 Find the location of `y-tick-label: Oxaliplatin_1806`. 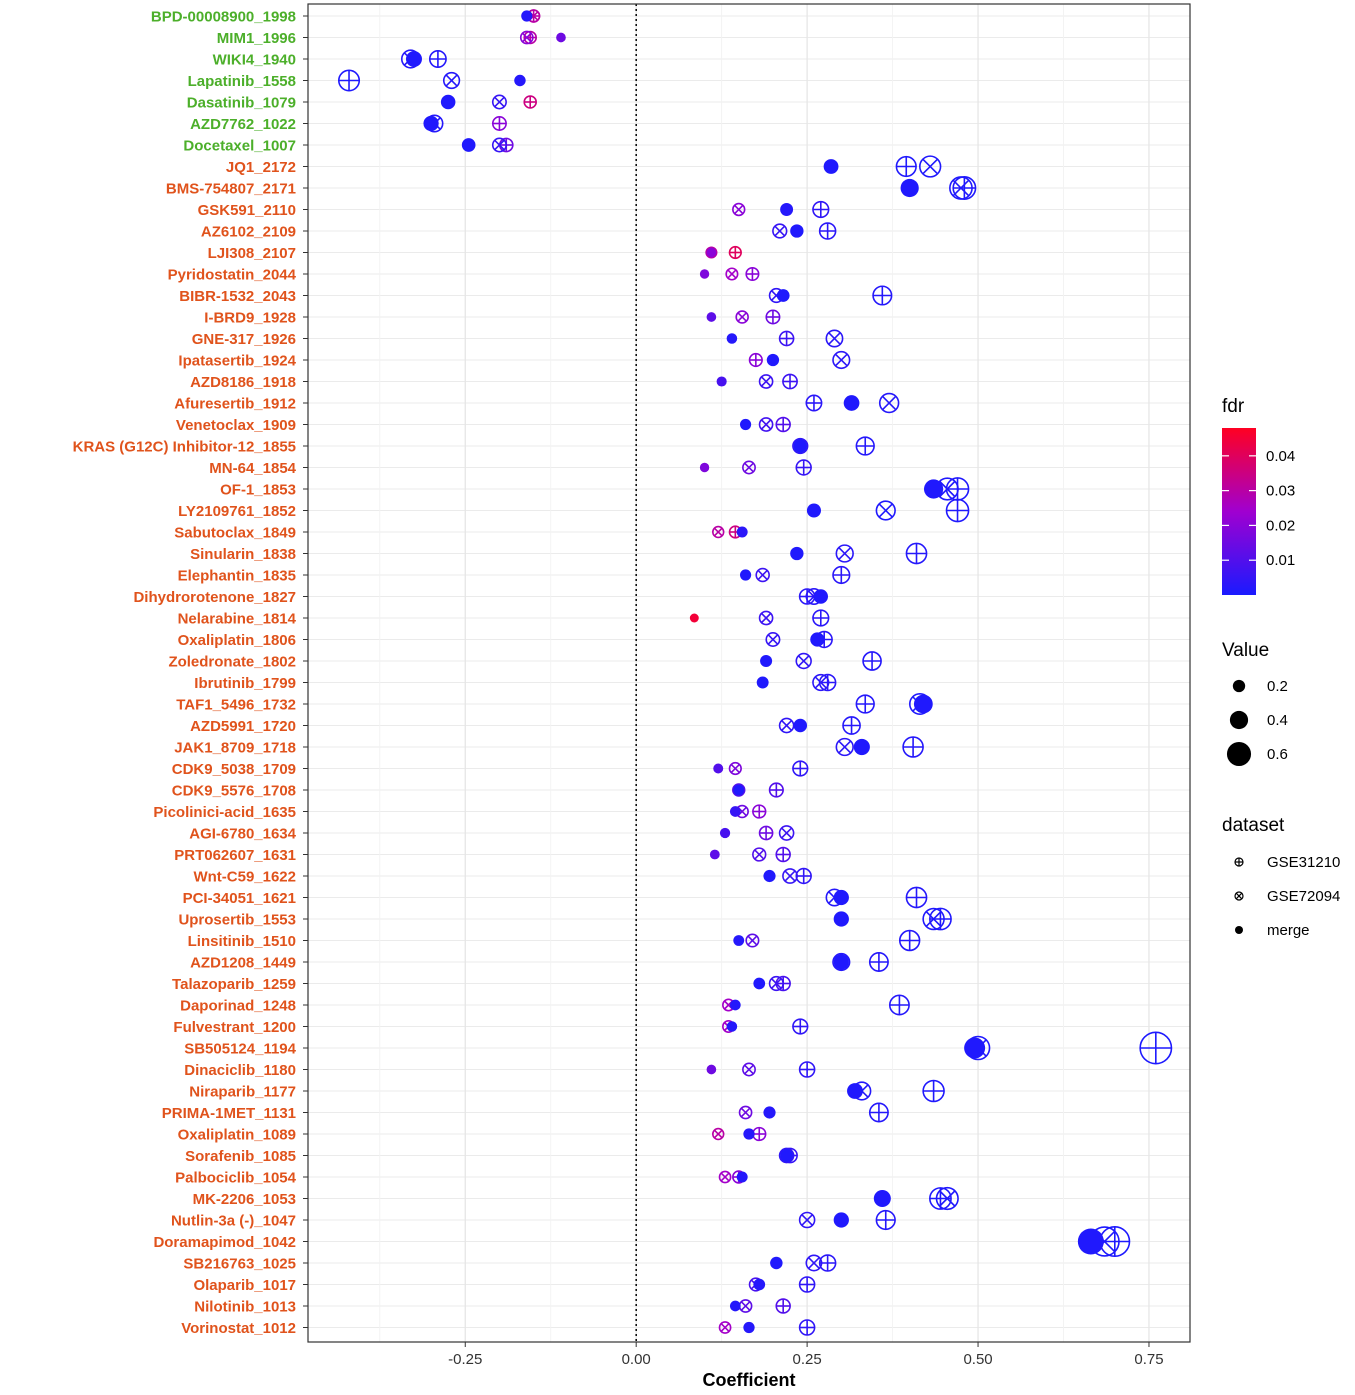

y-tick-label: Oxaliplatin_1806 is located at coordinates (237, 640).